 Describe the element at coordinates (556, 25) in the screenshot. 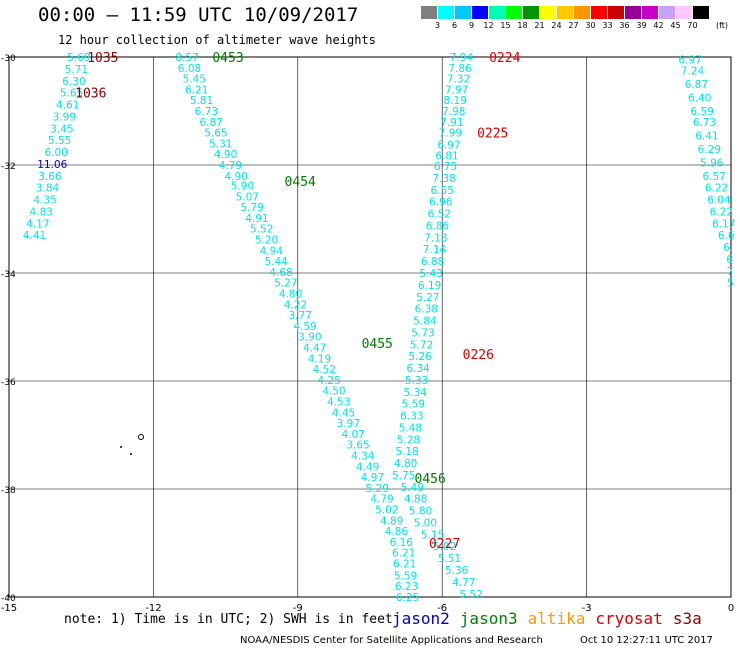

I see `color-scale-label: 24` at that location.